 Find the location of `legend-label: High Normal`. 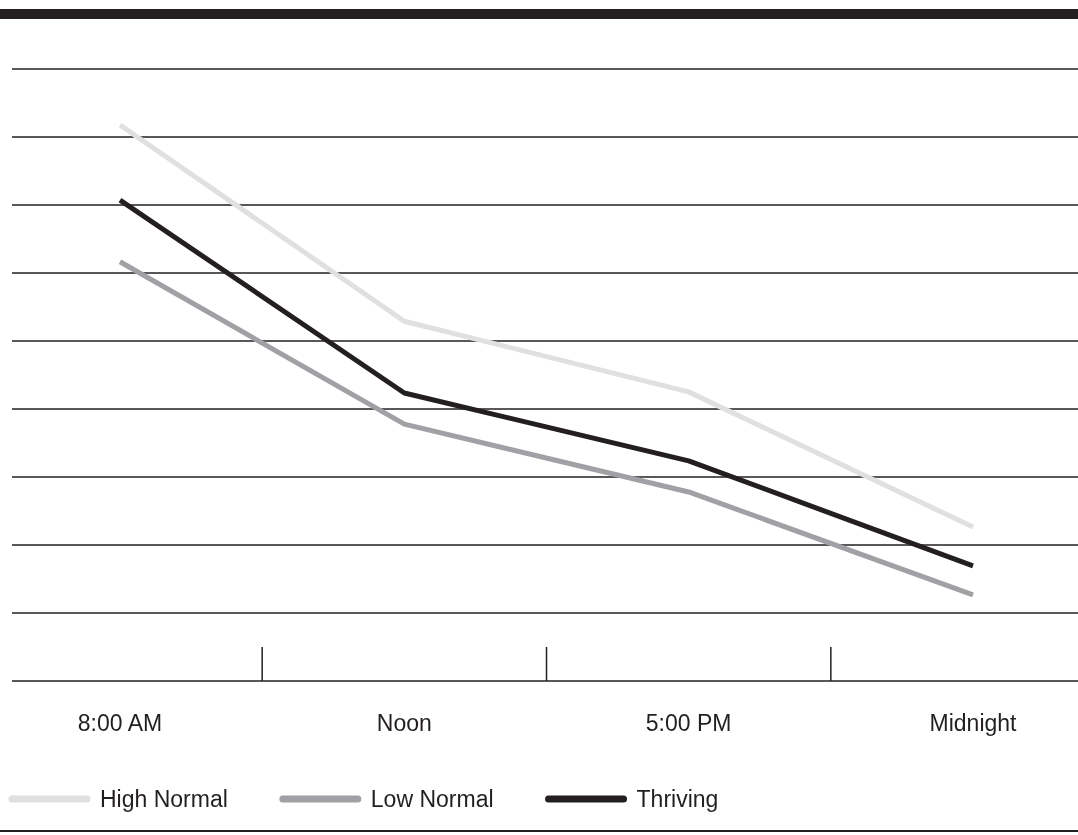

legend-label: High Normal is located at coordinates (164, 799).